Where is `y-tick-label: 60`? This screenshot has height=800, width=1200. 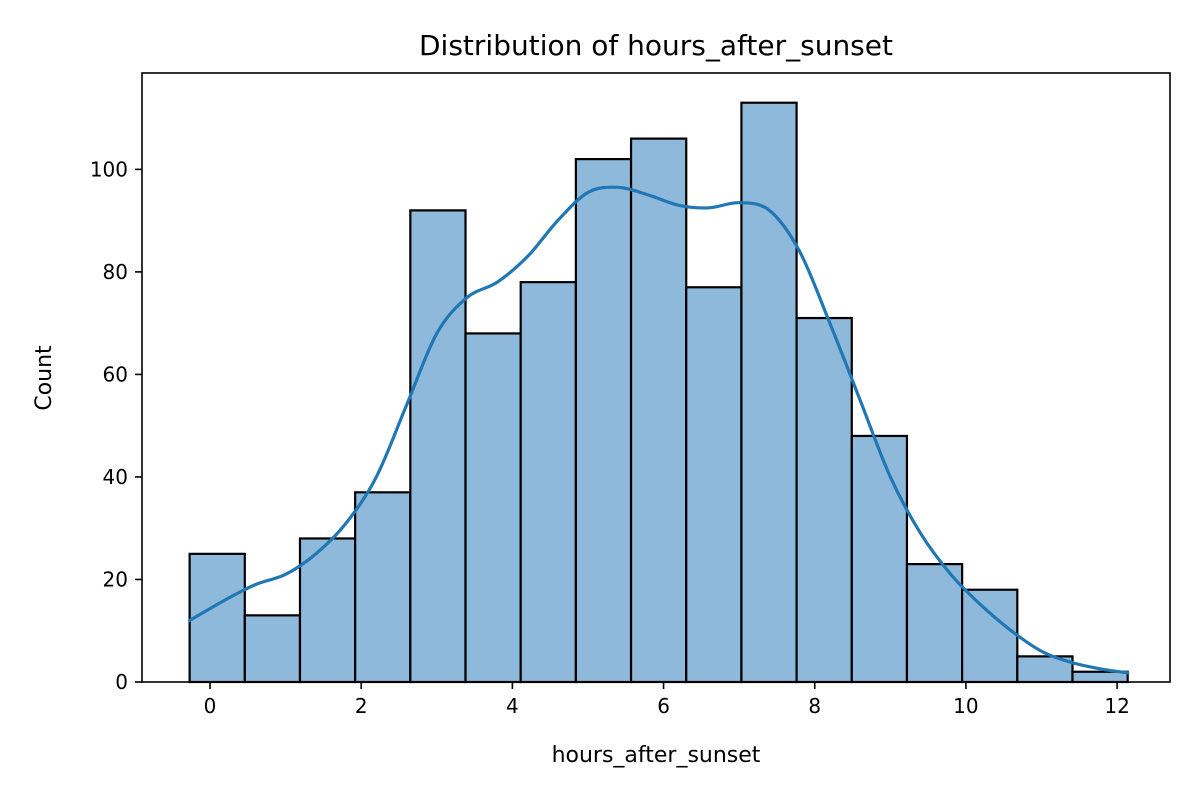
y-tick-label: 60 is located at coordinates (115, 374).